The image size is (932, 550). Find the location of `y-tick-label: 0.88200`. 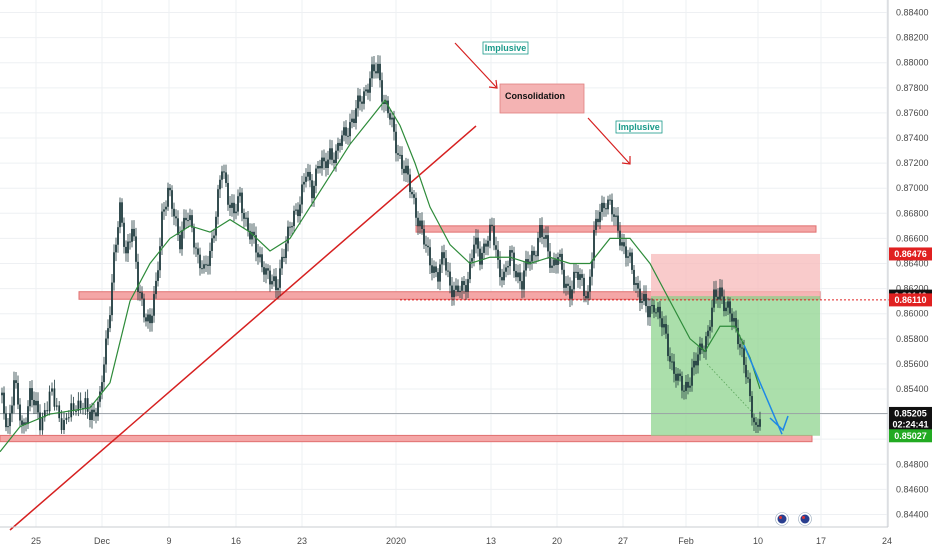

y-tick-label: 0.88200 is located at coordinates (912, 38).